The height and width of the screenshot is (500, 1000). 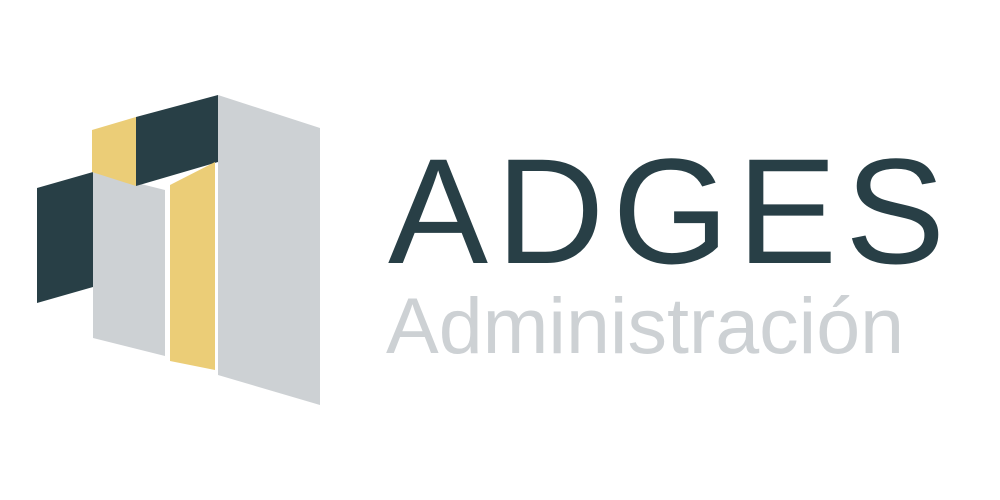 What do you see at coordinates (269, 250) in the screenshot?
I see `gray-right-block` at bounding box center [269, 250].